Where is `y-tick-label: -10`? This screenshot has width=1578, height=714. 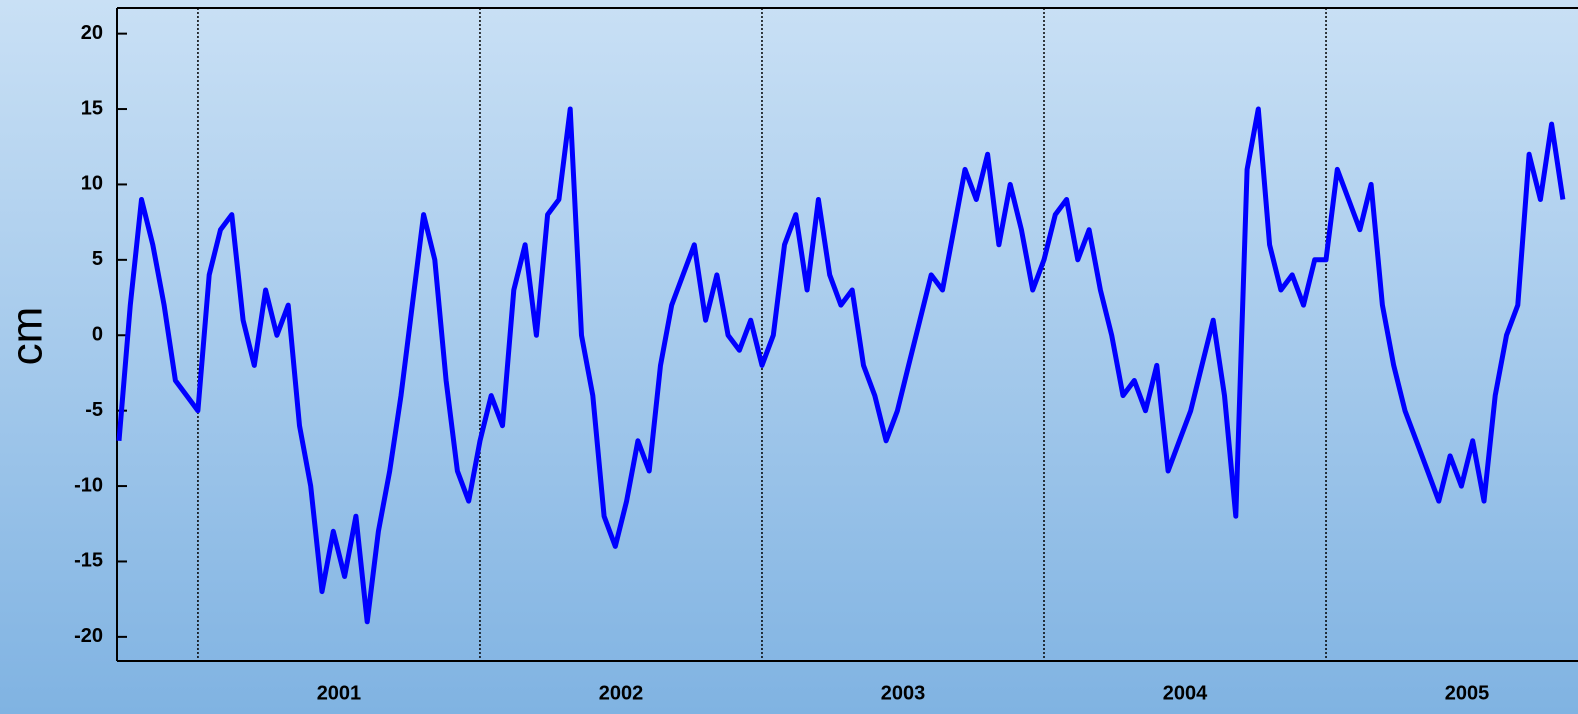 y-tick-label: -10 is located at coordinates (88, 485).